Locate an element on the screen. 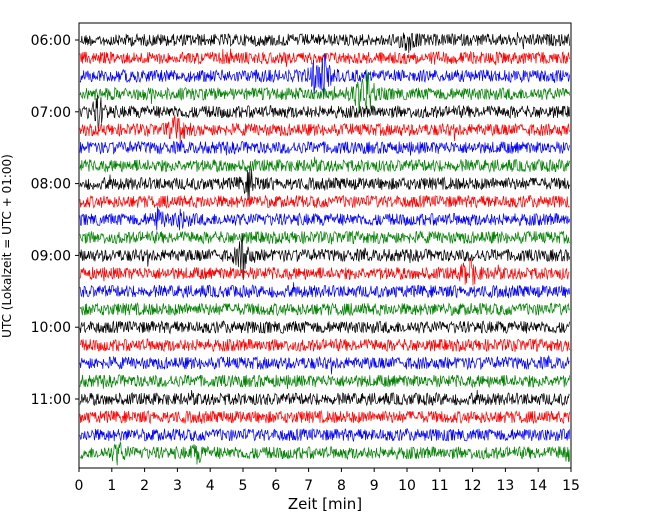  x-axis-title: Zeit [min] is located at coordinates (325, 504).